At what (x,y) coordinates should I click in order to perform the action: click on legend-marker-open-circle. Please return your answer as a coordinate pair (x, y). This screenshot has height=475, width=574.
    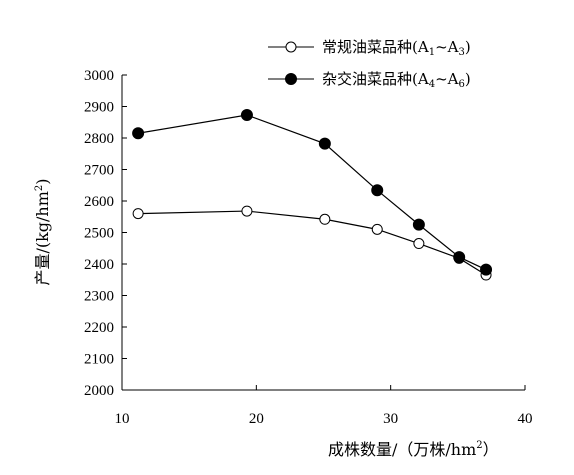
    Looking at the image, I should click on (291, 47).